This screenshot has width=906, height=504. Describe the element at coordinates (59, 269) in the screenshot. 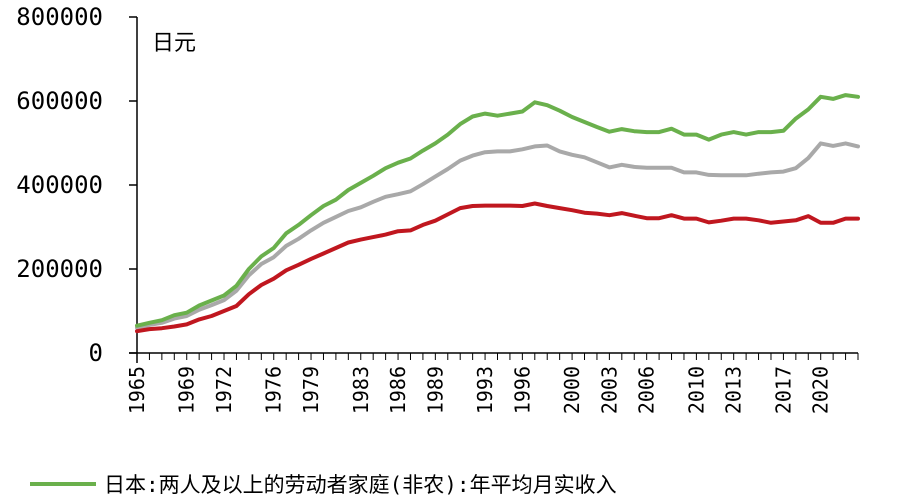

I see `y-tick-label: 200000` at that location.